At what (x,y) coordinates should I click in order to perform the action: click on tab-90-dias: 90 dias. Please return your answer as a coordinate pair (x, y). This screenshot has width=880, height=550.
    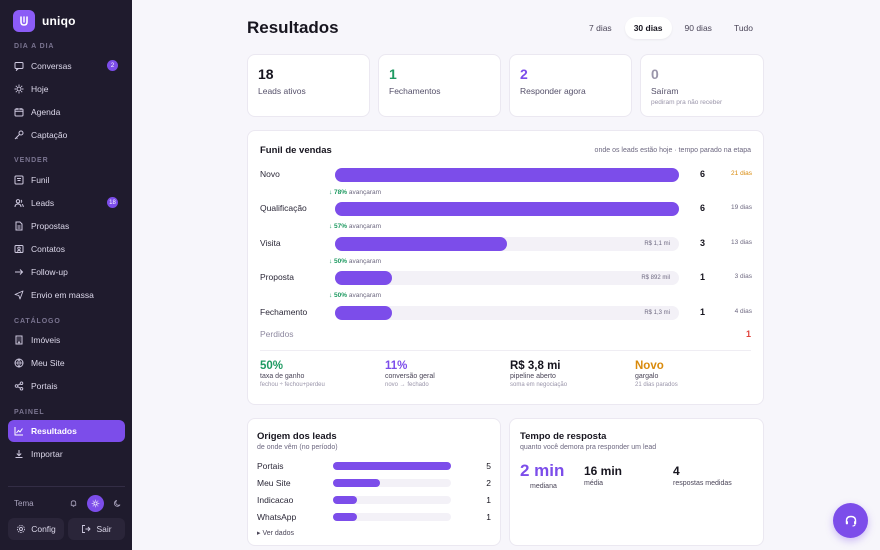
    Looking at the image, I should click on (698, 28).